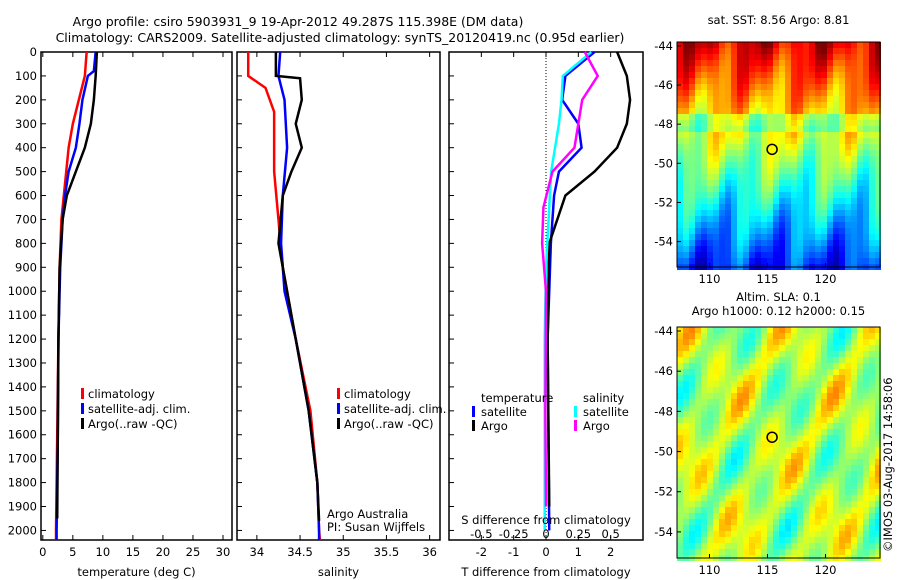 The image size is (900, 580). I want to click on s-tick-label: -0.5, so click(481, 534).